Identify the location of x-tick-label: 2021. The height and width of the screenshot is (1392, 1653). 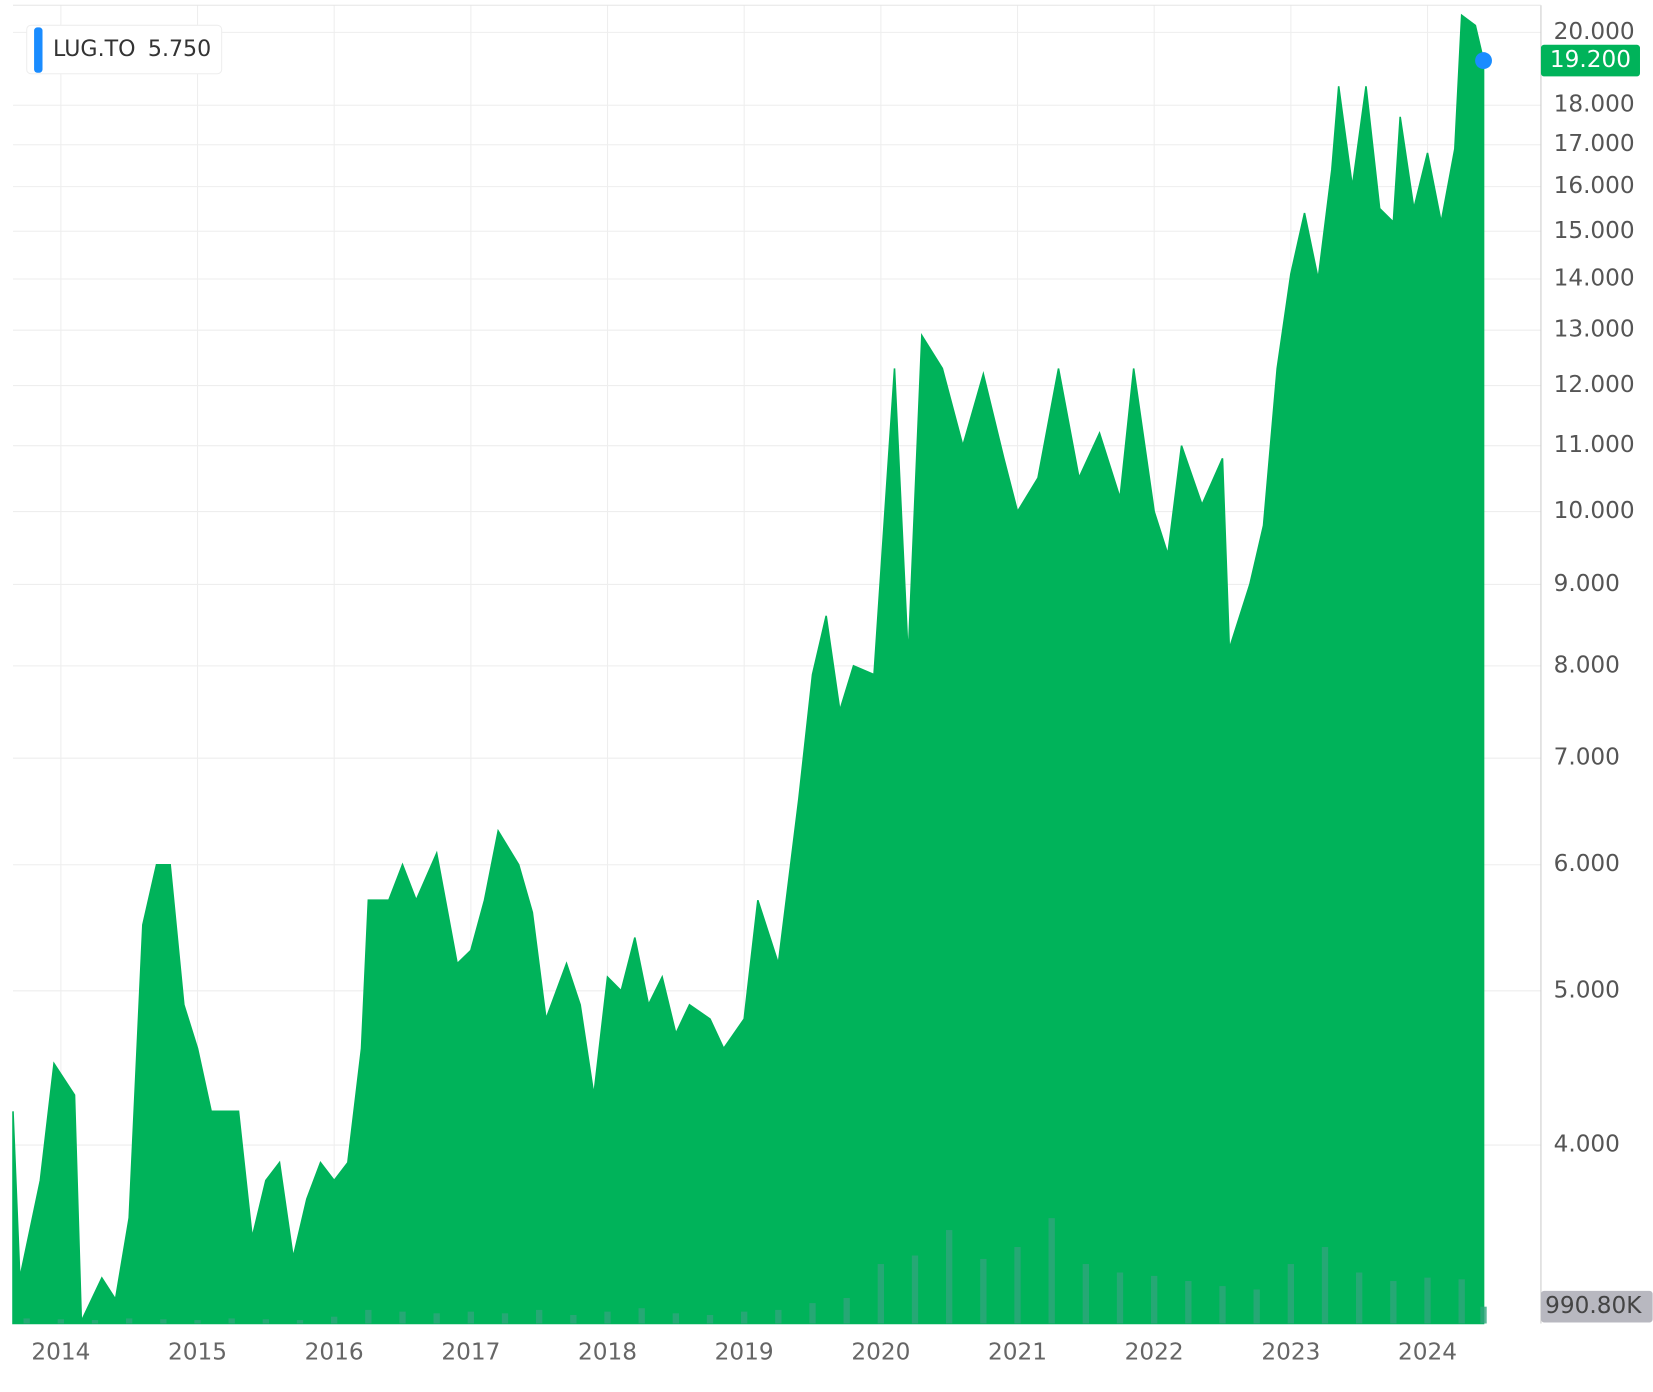
(1017, 1352).